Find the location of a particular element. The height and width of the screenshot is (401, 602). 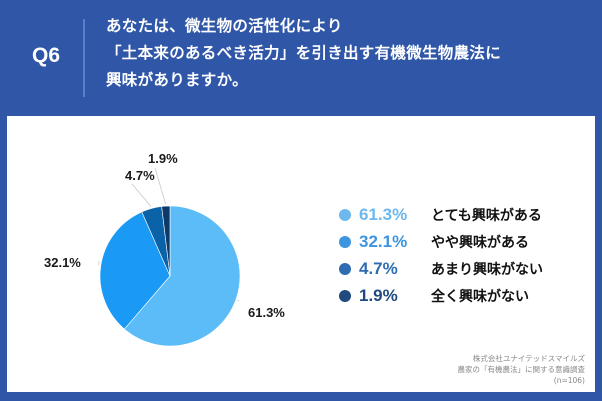

question-line-3: 興味がありますか。 is located at coordinates (177, 80).